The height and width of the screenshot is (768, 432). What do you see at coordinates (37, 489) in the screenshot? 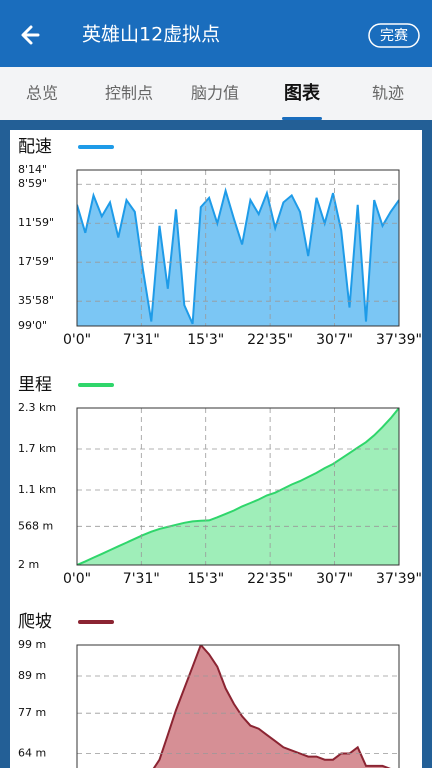
I see `y-tick-label: 1.1 km` at bounding box center [37, 489].